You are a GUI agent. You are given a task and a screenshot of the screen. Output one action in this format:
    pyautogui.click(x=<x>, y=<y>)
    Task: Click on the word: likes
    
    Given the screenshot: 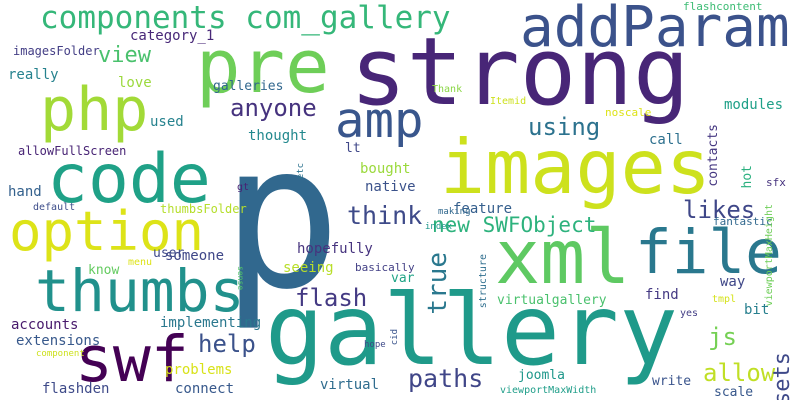 What is the action you would take?
    pyautogui.click(x=719, y=210)
    